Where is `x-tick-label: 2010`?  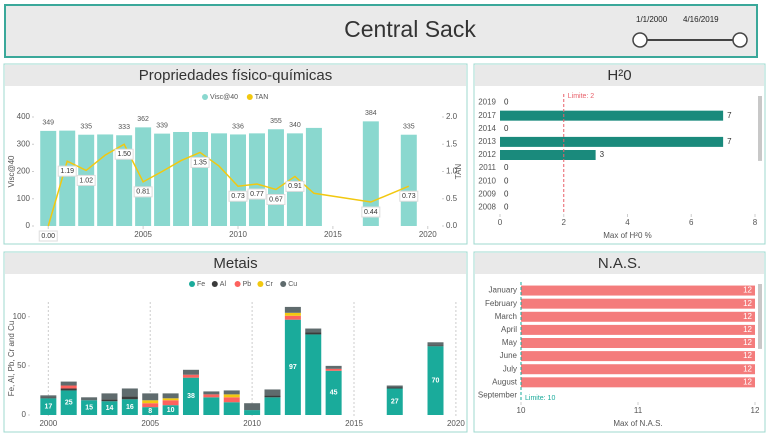 x-tick-label: 2010 is located at coordinates (238, 234).